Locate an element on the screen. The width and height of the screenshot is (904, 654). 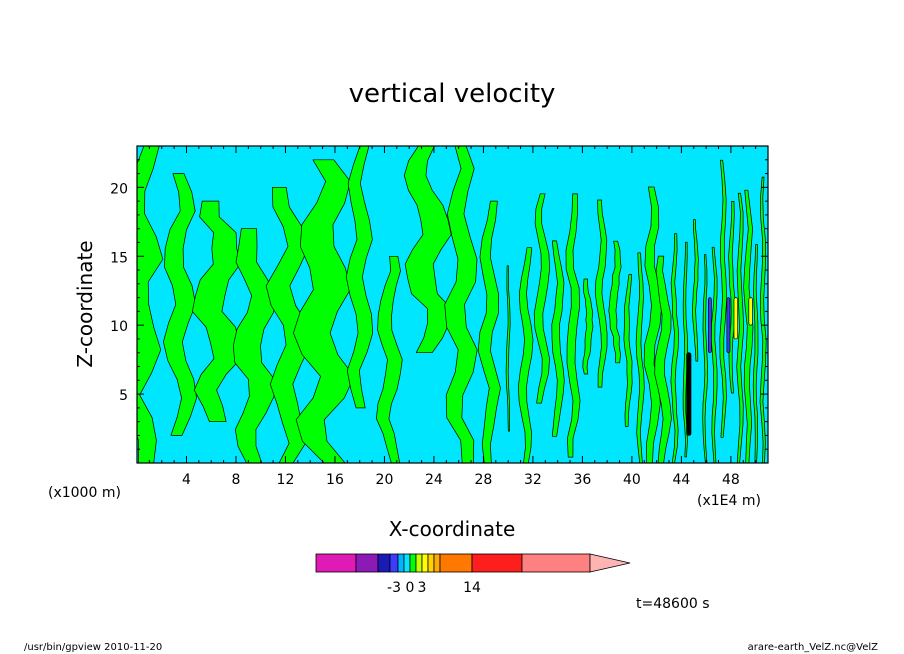
x-tick-label: 24 is located at coordinates (434, 480).